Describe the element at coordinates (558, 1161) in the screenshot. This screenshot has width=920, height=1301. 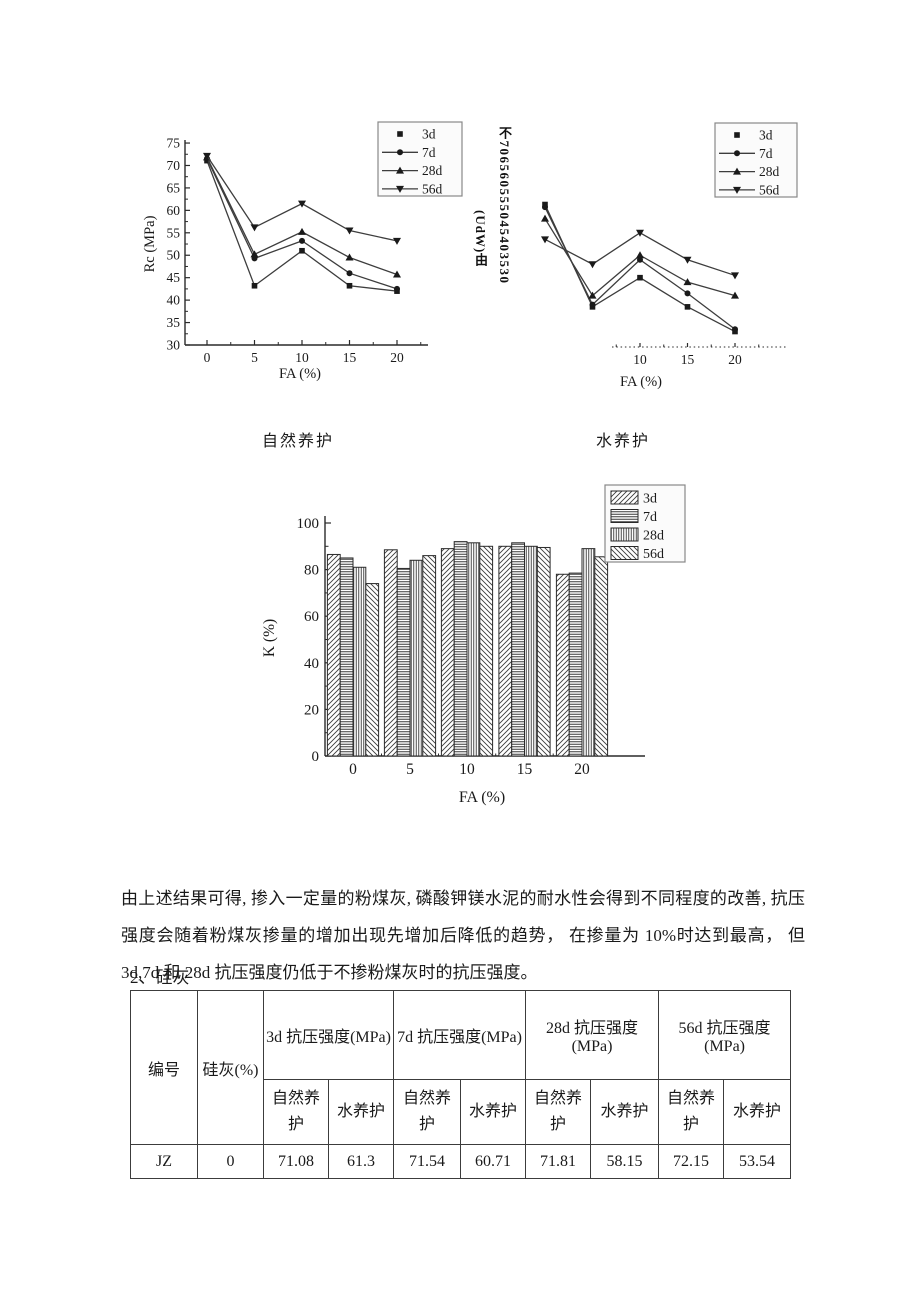
I see `cell-value: 71.81` at that location.